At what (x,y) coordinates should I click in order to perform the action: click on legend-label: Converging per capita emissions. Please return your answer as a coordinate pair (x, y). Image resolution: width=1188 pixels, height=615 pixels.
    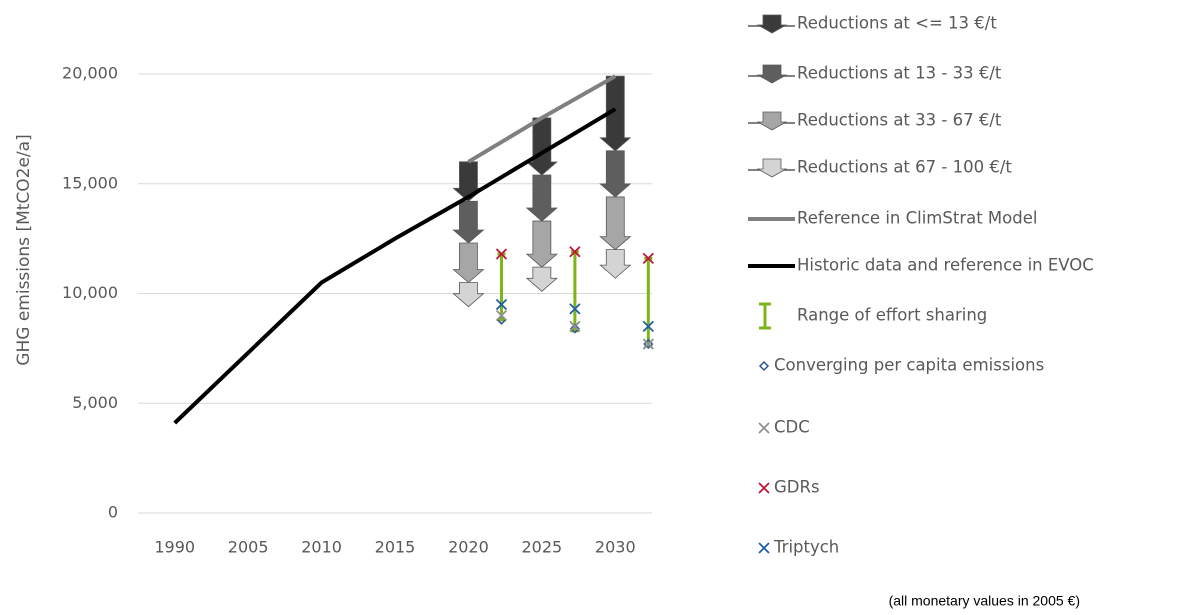
    Looking at the image, I should click on (909, 365).